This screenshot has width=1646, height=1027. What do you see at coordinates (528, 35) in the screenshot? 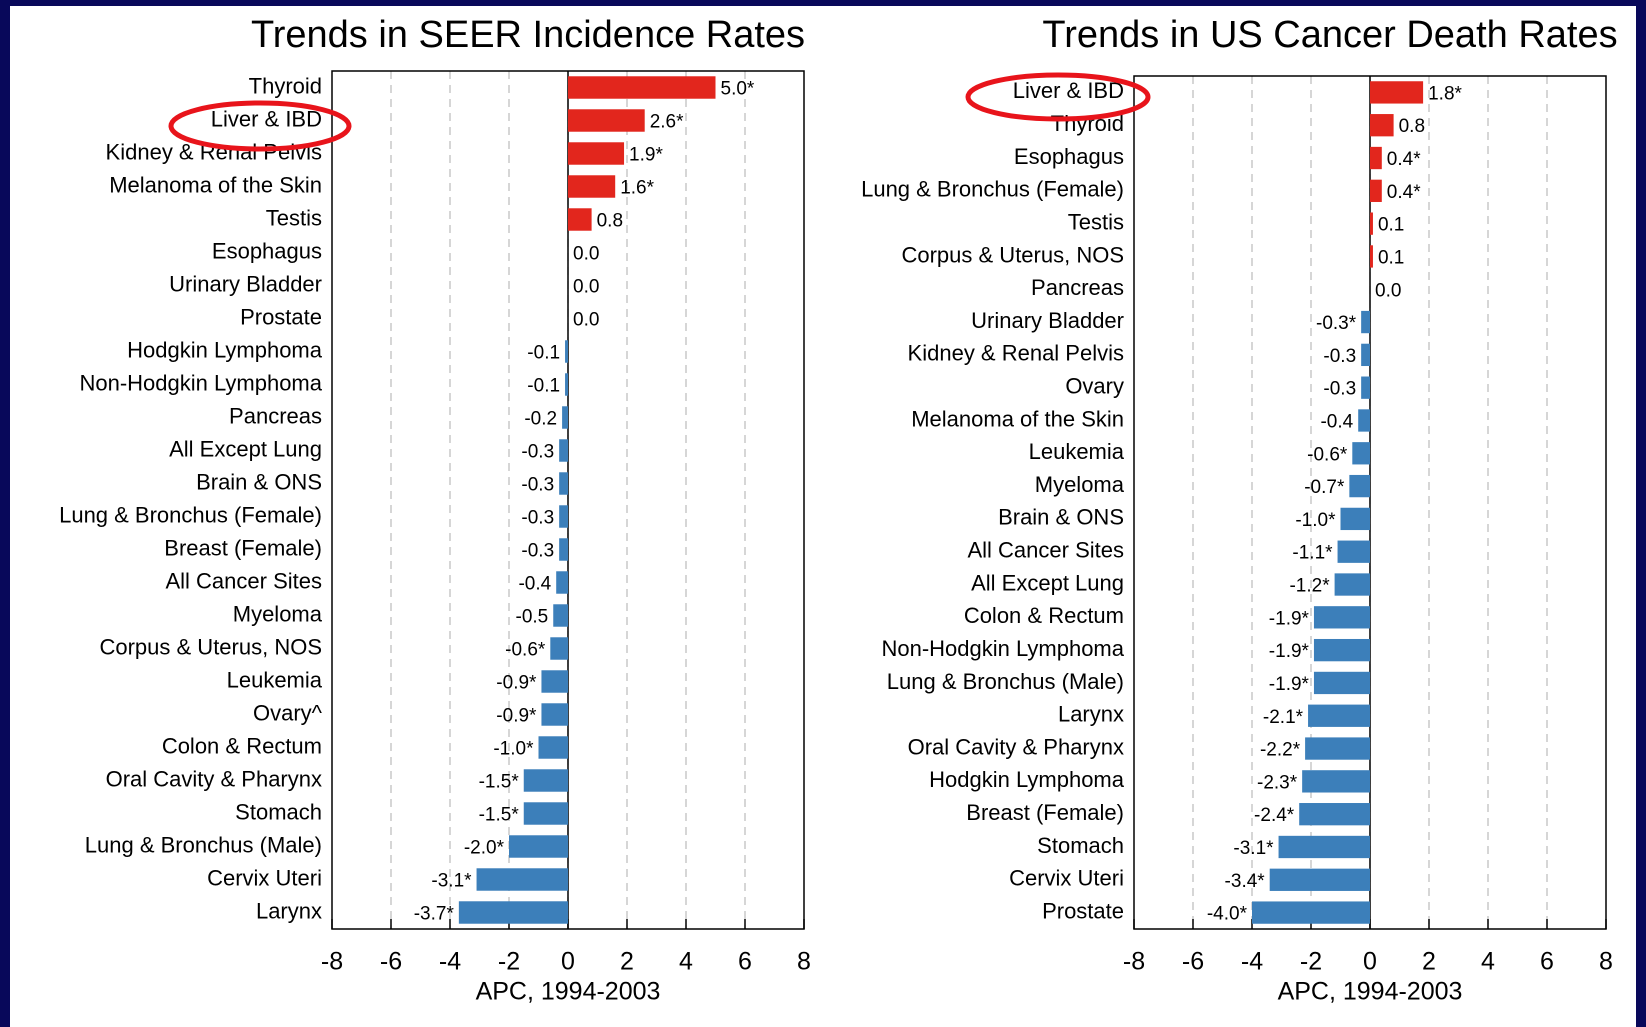
I see `chart-title: Trends in SEER Incidence Rates` at bounding box center [528, 35].